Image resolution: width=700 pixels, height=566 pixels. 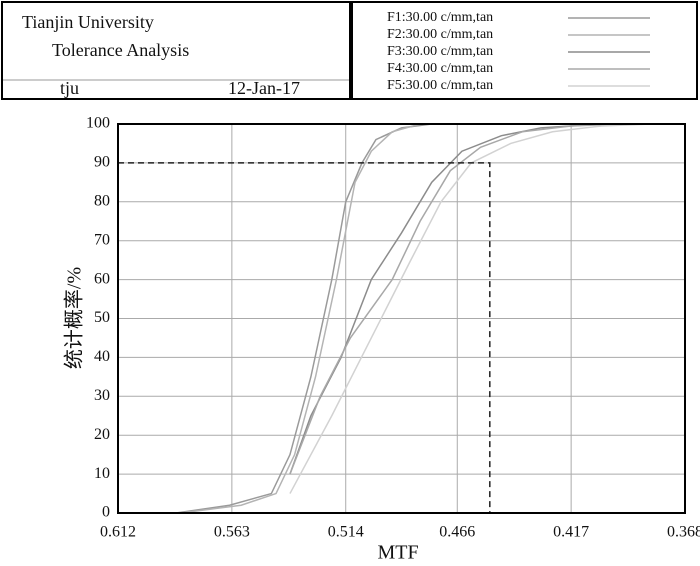 I want to click on header-box, so click(x=176, y=50).